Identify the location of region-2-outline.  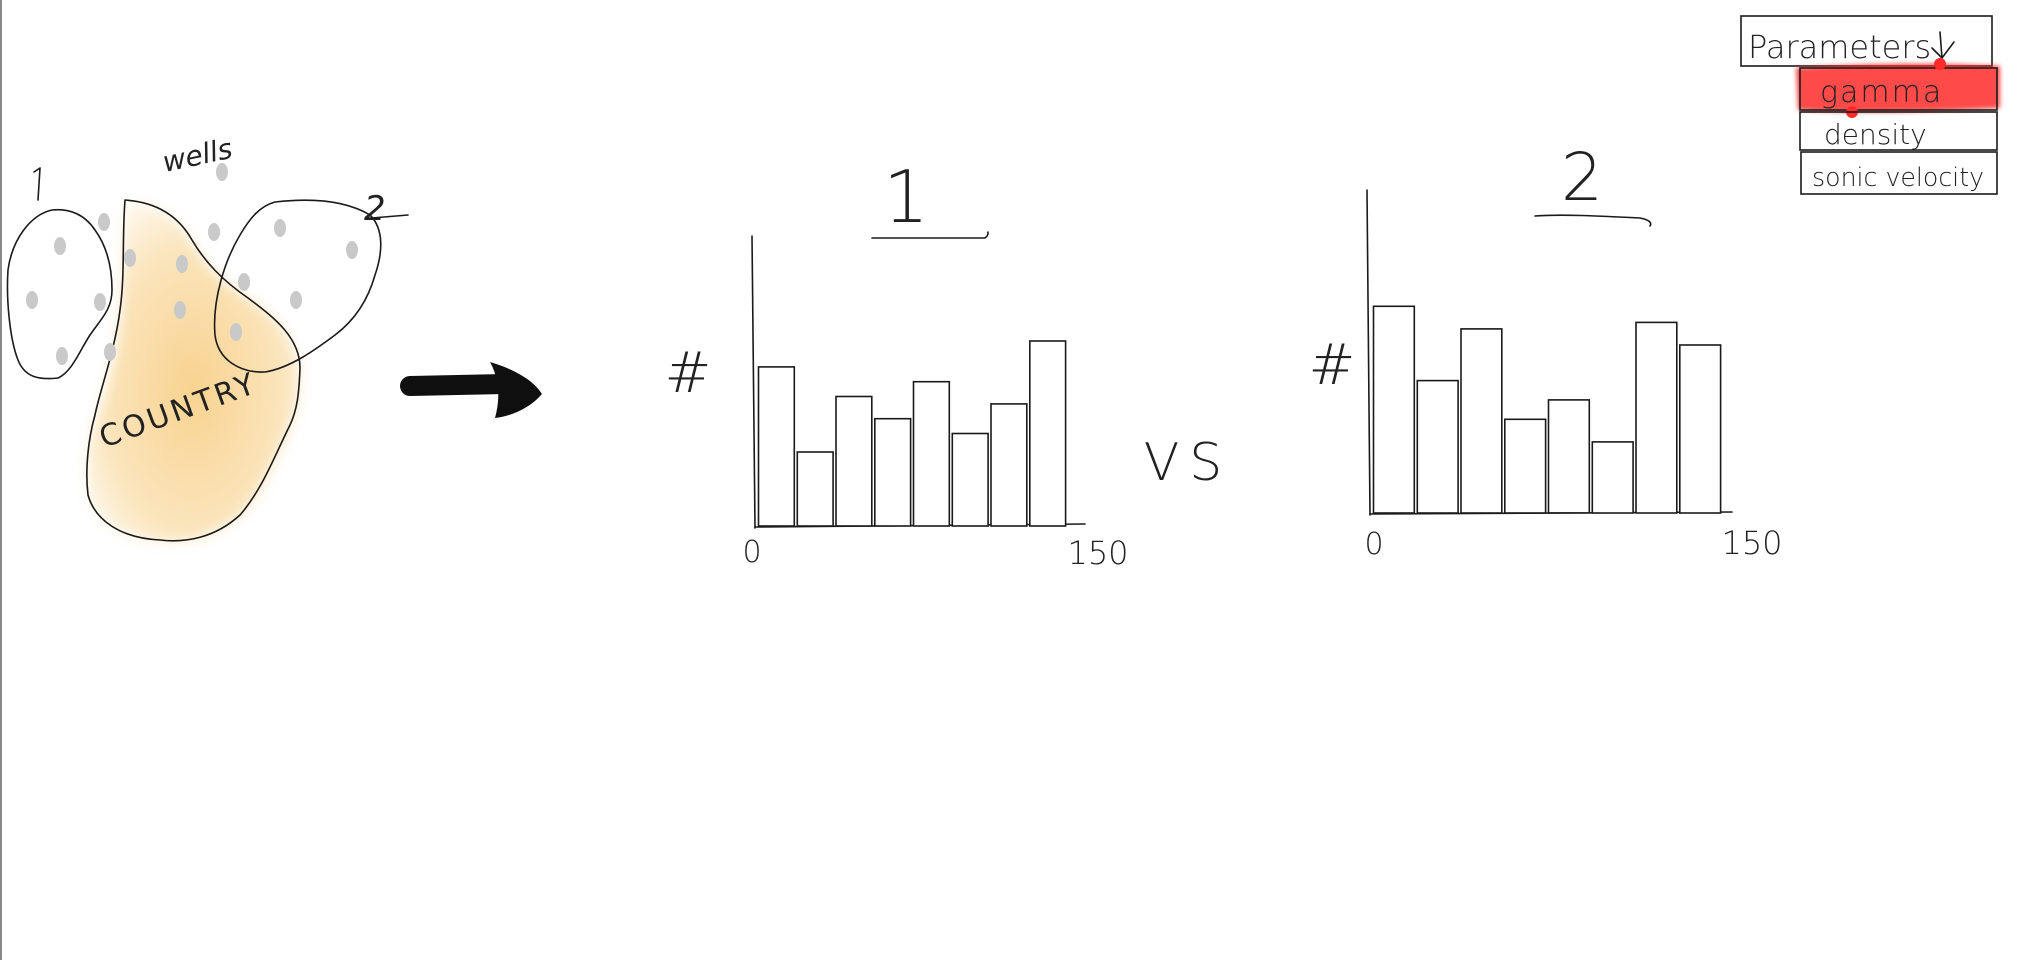
(297, 286).